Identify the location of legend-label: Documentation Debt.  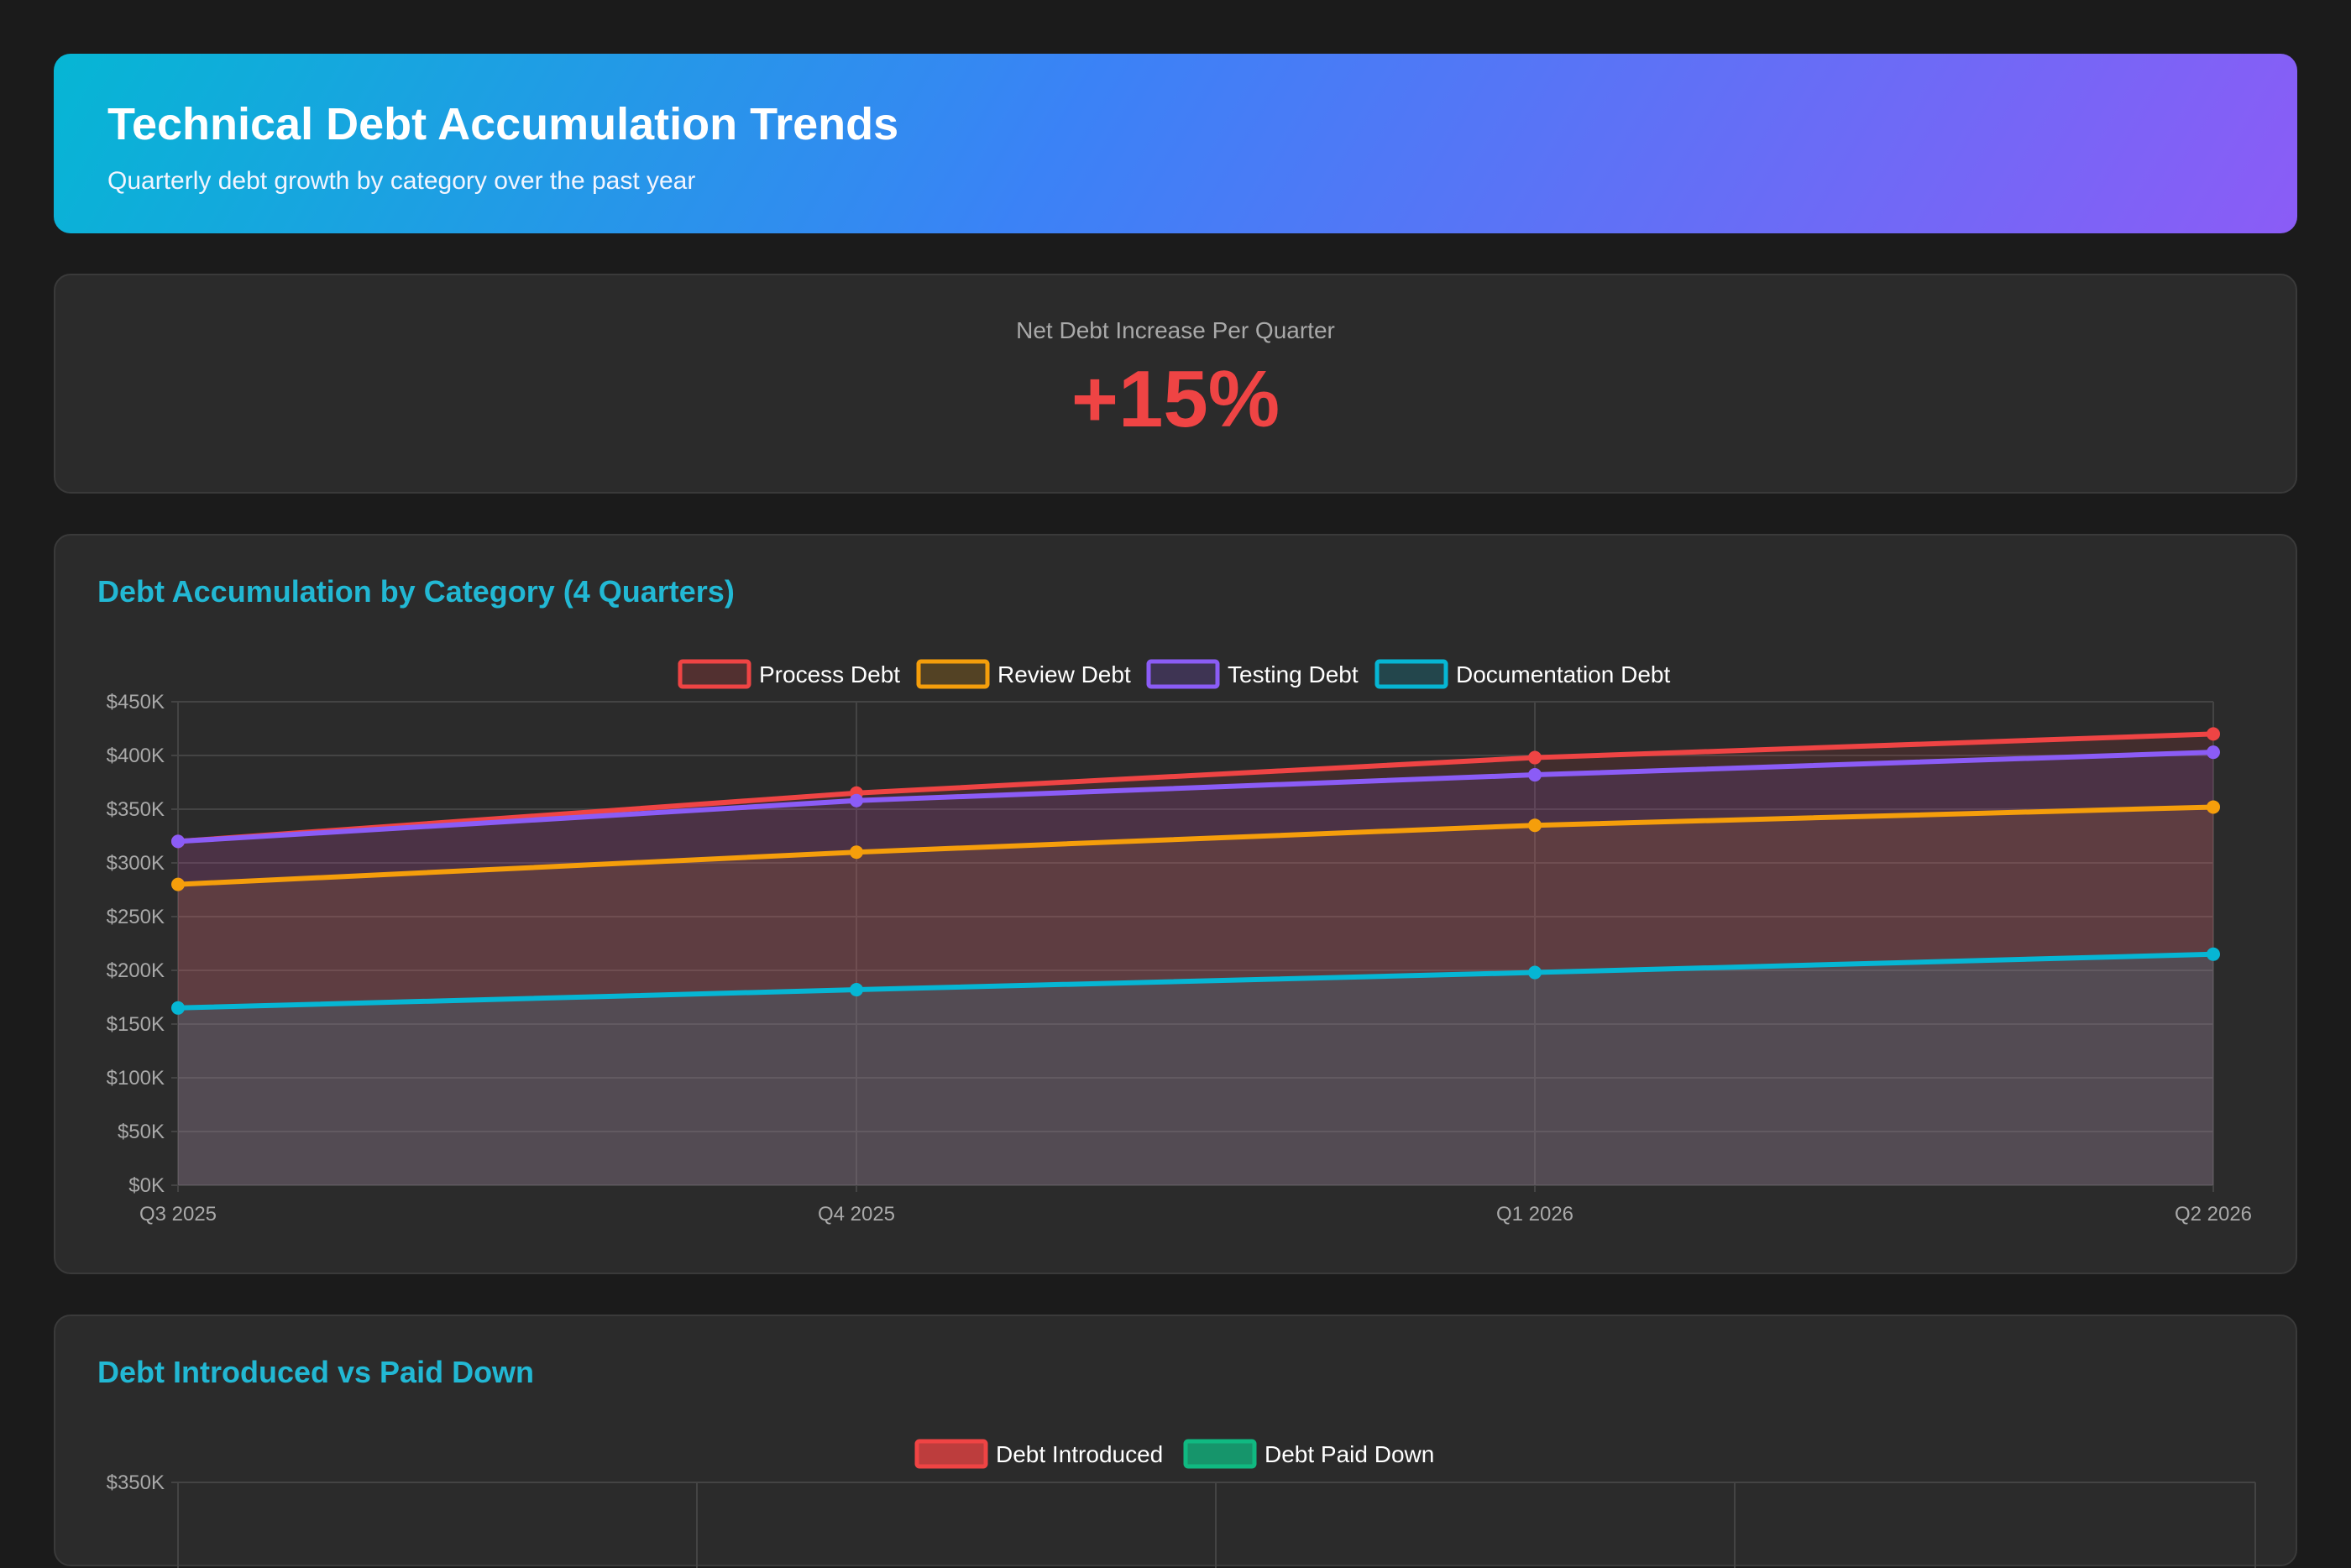
(1563, 674).